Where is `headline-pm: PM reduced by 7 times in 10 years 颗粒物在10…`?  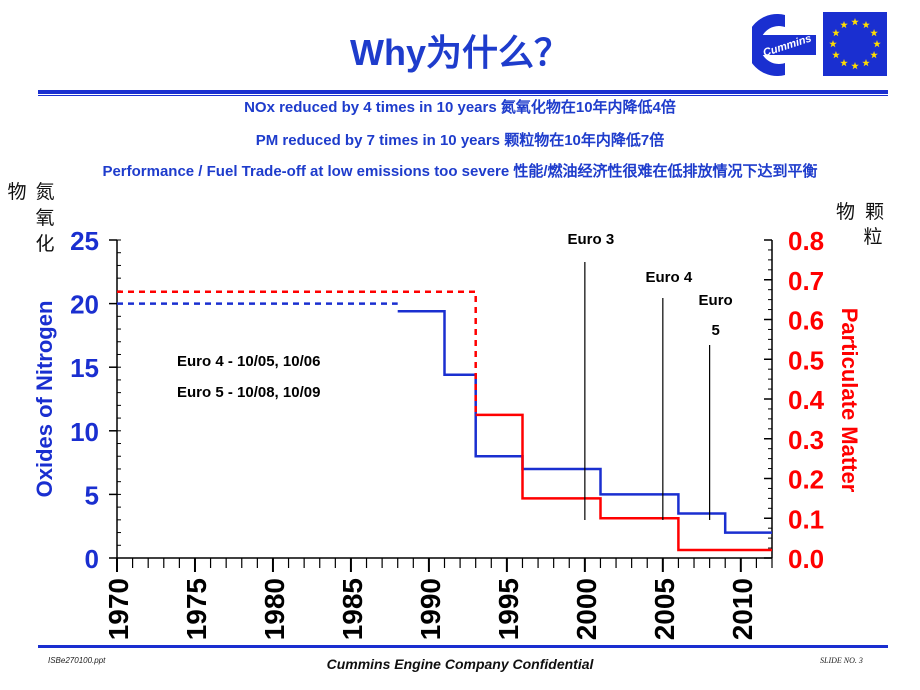 headline-pm: PM reduced by 7 times in 10 years 颗粒物在10… is located at coordinates (460, 140).